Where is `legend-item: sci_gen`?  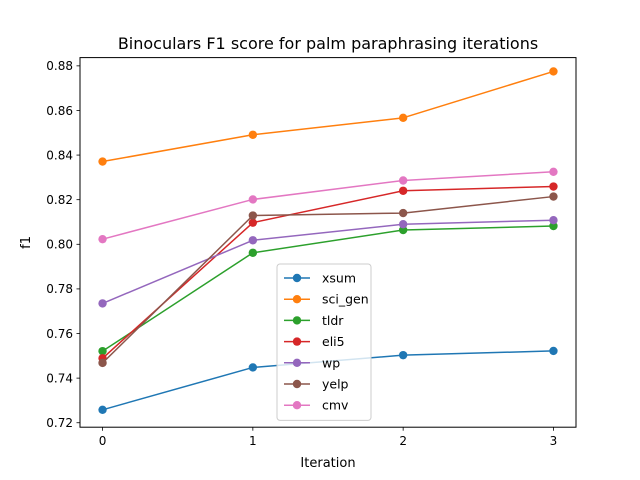 legend-item: sci_gen is located at coordinates (326, 299).